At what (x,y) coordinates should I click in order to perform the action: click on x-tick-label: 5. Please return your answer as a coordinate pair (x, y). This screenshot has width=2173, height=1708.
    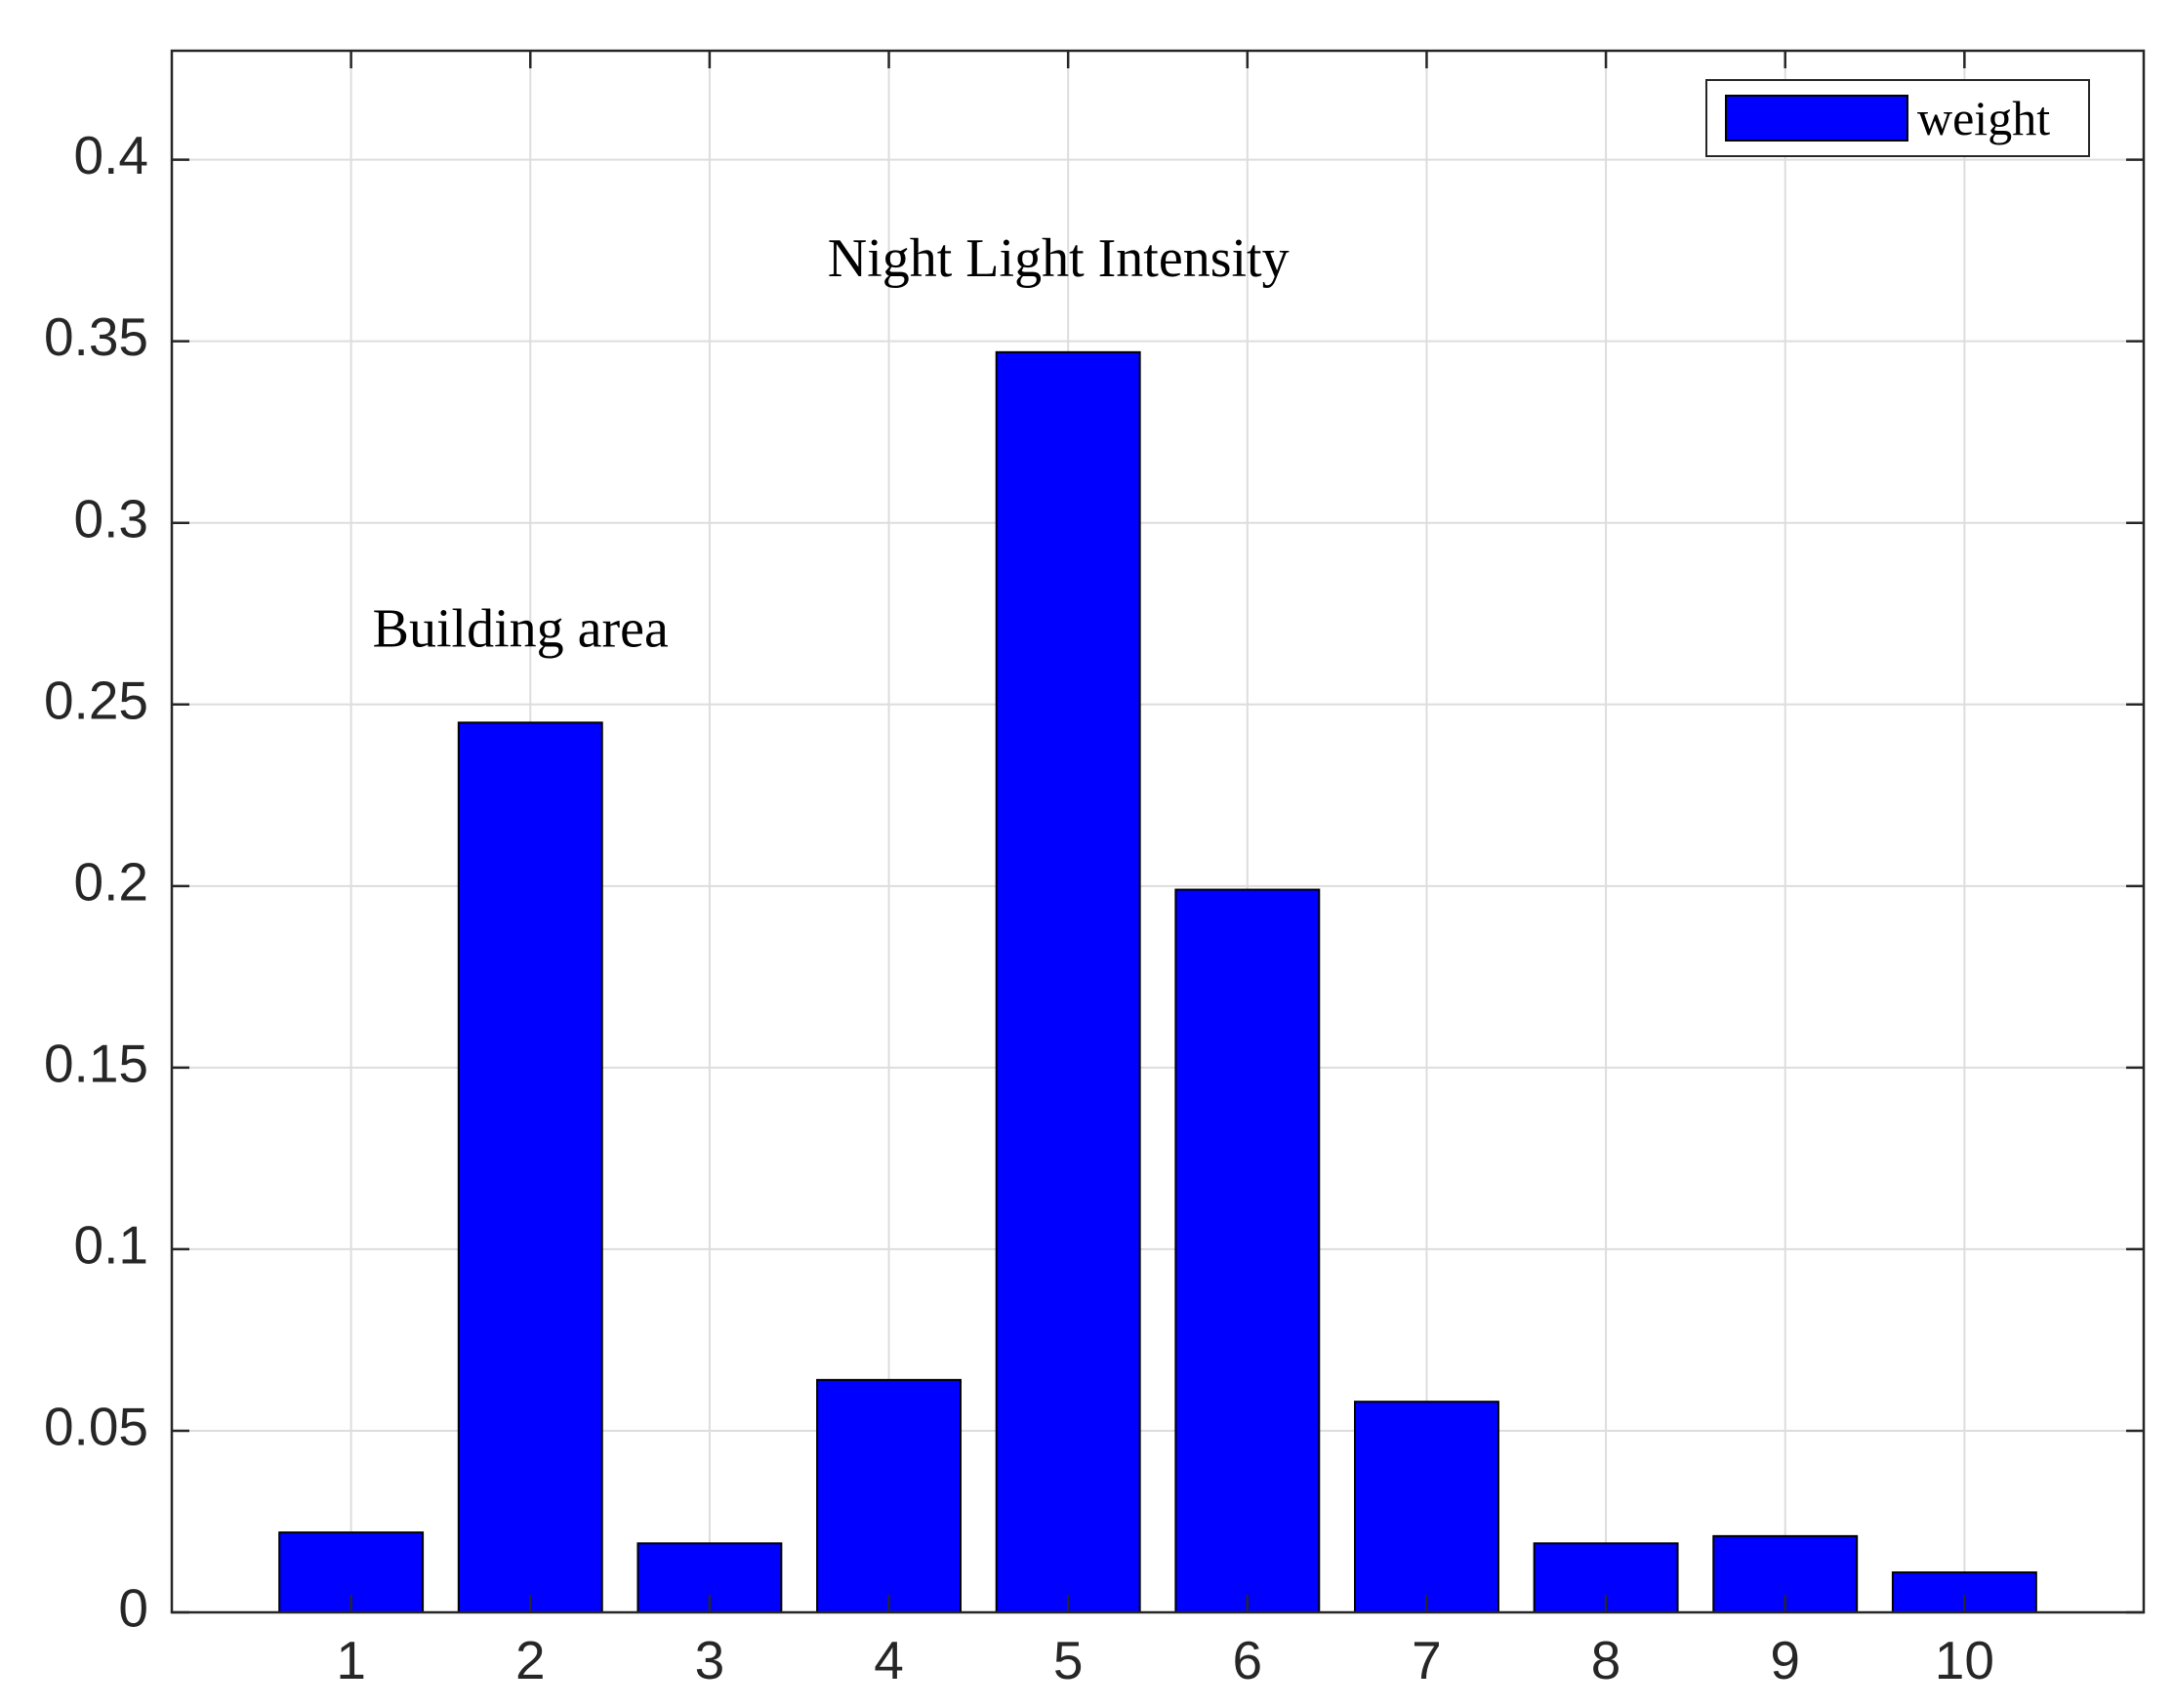
    Looking at the image, I should click on (1068, 1660).